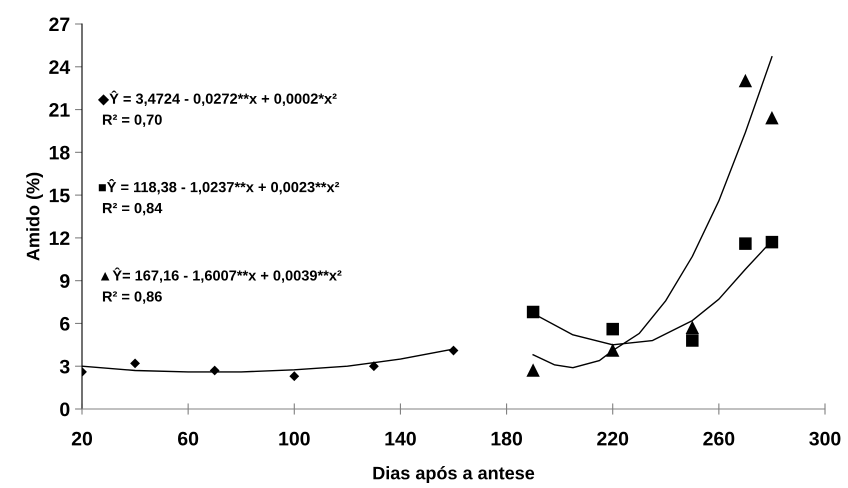 This screenshot has height=488, width=848. What do you see at coordinates (59, 67) in the screenshot?
I see `y-tick-label: 24` at bounding box center [59, 67].